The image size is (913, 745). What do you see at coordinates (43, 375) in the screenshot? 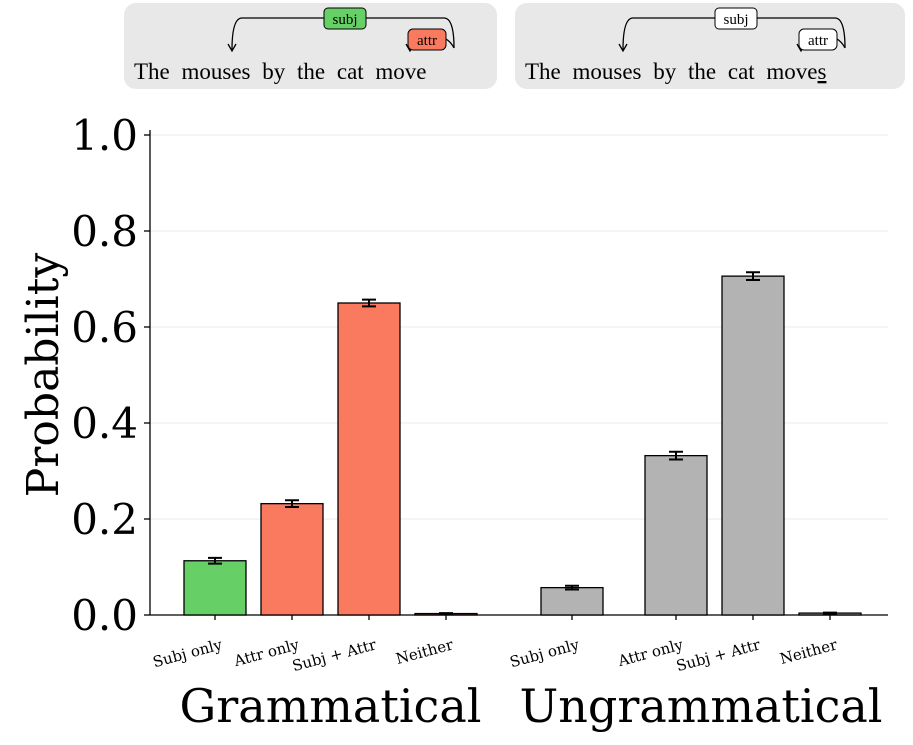
I see `y-axis-label: Probability` at bounding box center [43, 375].